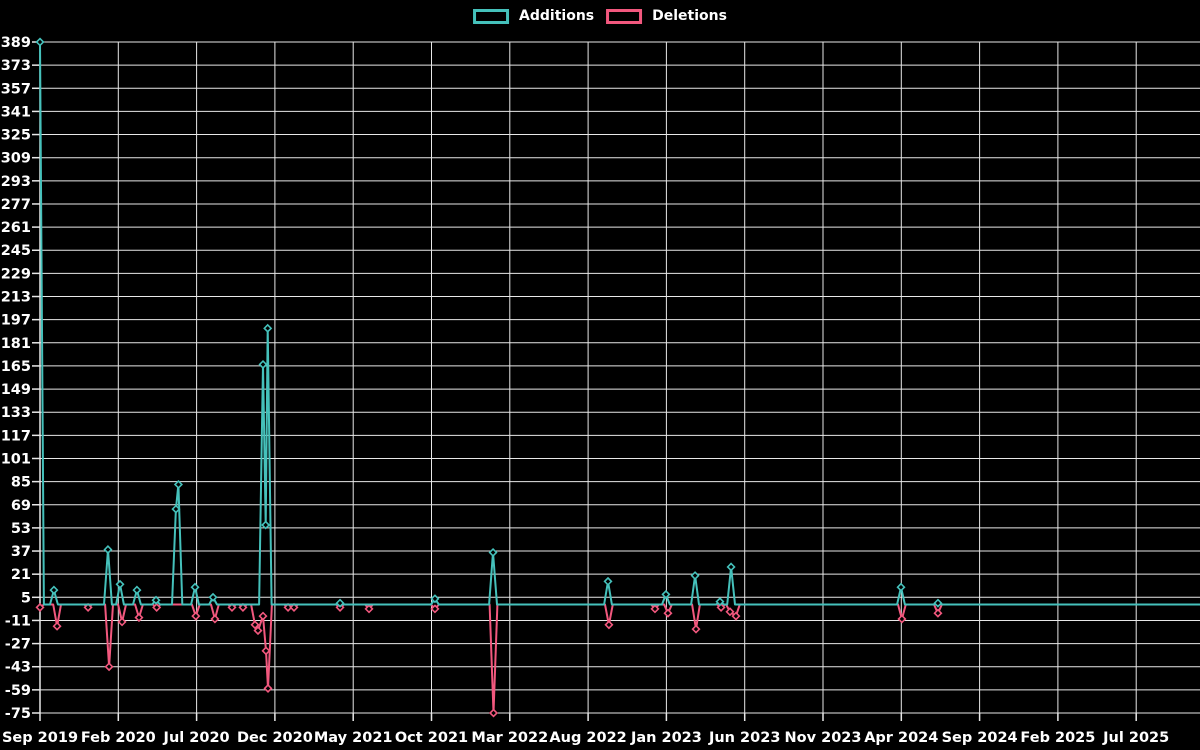 The height and width of the screenshot is (750, 1200). I want to click on y-tick-label: 133, so click(16, 413).